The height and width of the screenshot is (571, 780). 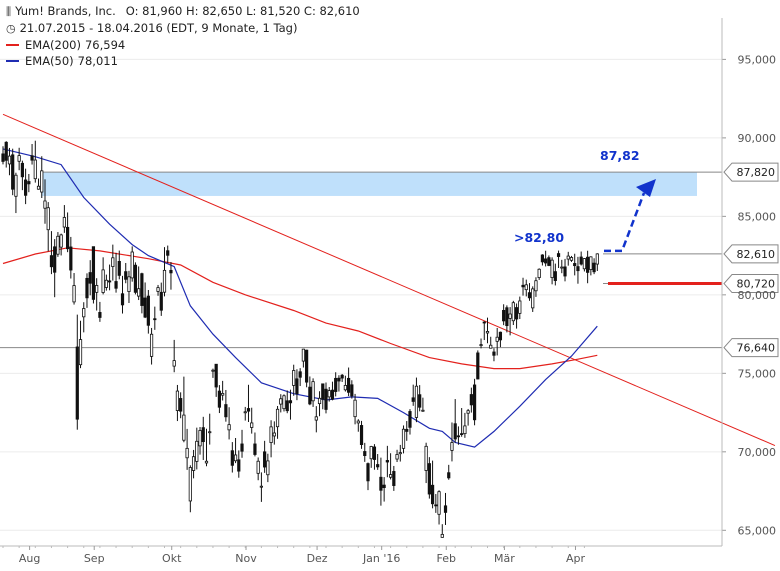 What do you see at coordinates (756, 172) in the screenshot?
I see `price-tag-label: 87,820` at bounding box center [756, 172].